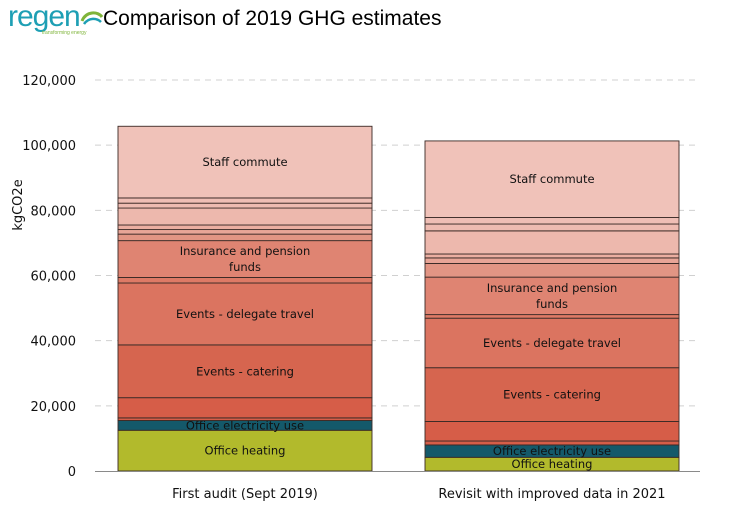 Image resolution: width=751 pixels, height=510 pixels. What do you see at coordinates (49, 81) in the screenshot?
I see `y-tick-label: 120,000` at bounding box center [49, 81].